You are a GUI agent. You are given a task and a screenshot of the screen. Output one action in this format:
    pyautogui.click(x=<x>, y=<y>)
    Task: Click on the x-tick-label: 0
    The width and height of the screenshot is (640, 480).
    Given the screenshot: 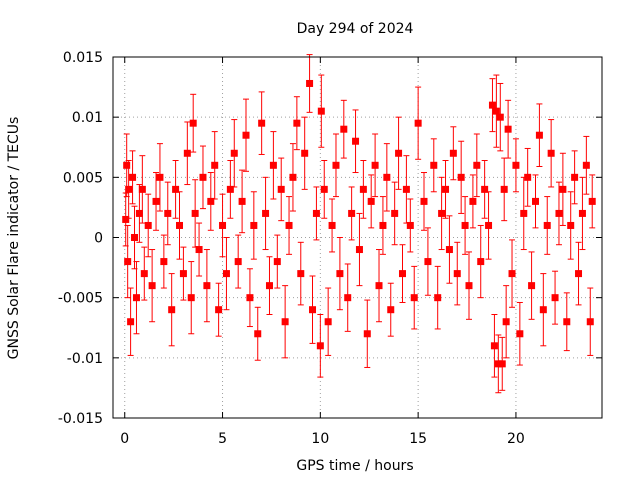 What is the action you would take?
    pyautogui.click(x=124, y=439)
    